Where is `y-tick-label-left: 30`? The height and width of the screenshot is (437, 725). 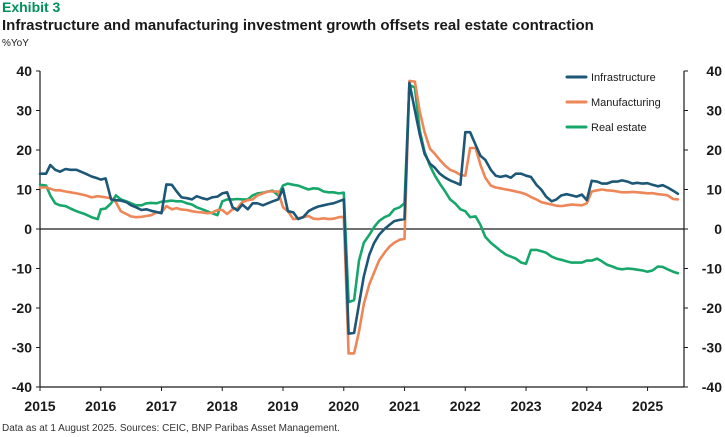
y-tick-label-left: 30 is located at coordinates (24, 111).